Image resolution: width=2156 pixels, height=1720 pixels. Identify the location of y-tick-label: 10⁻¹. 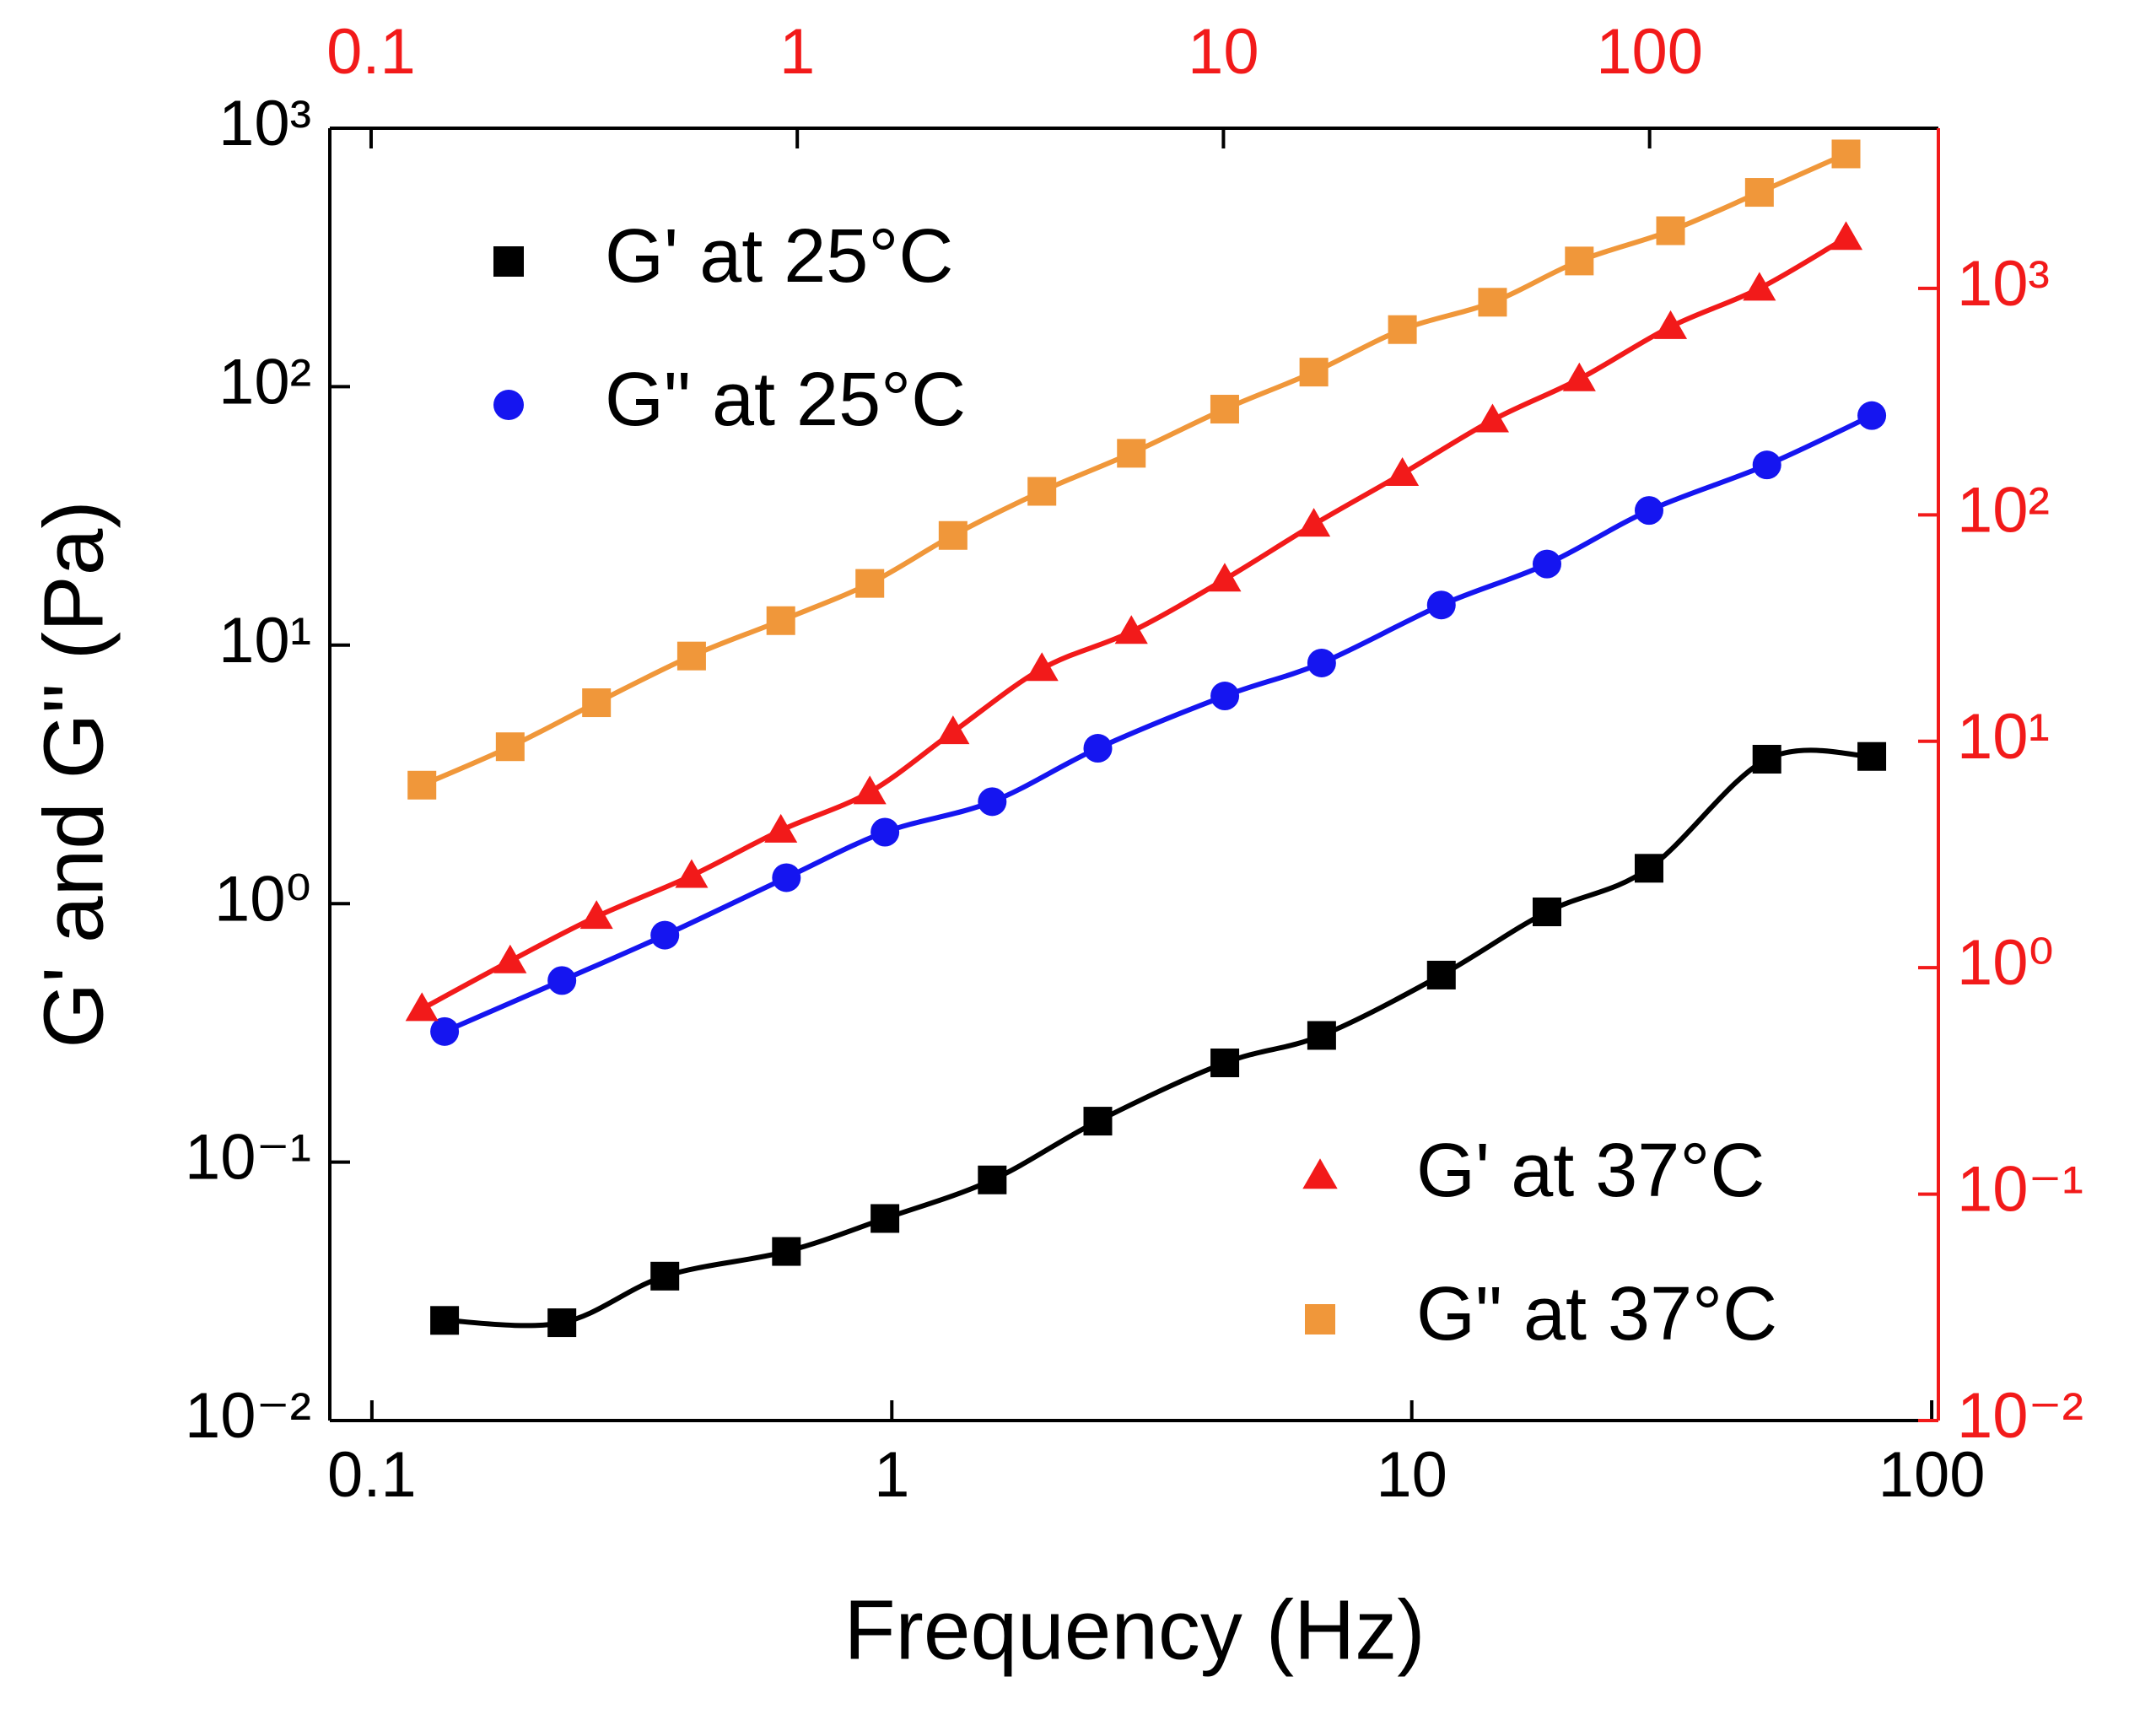
(248, 1158).